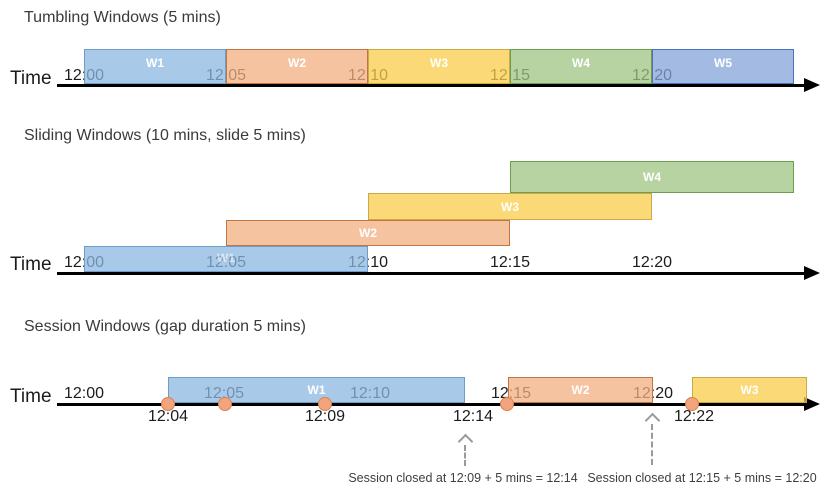 This screenshot has height=498, width=829. I want to click on tick-label-1200: 12:00, so click(84, 393).